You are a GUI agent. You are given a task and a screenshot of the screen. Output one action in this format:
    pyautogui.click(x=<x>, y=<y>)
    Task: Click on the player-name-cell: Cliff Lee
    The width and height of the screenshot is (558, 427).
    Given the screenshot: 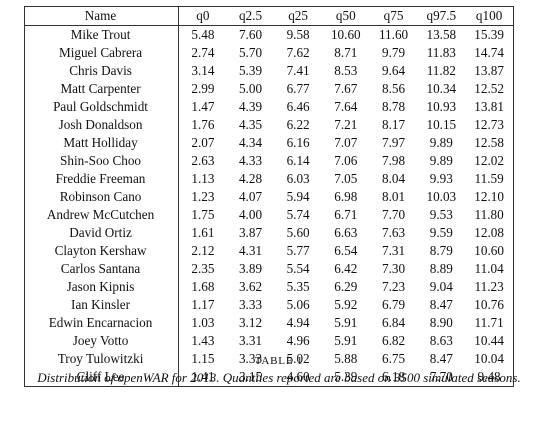 What is the action you would take?
    pyautogui.click(x=102, y=377)
    